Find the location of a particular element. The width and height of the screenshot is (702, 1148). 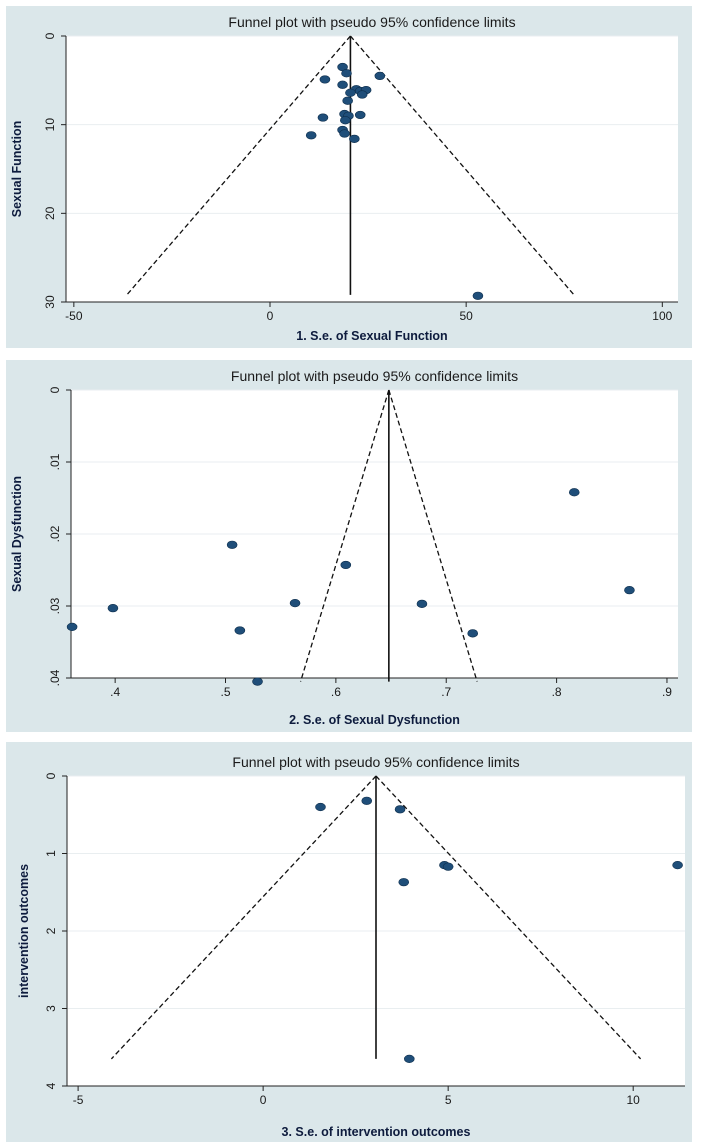

x-tick-label: .7 is located at coordinates (446, 692).